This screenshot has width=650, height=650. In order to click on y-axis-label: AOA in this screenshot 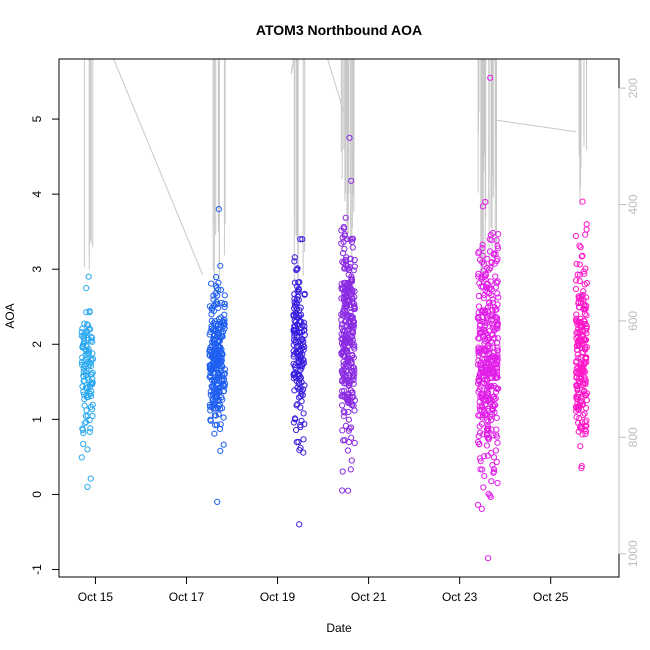, I will do `click(10, 315)`.